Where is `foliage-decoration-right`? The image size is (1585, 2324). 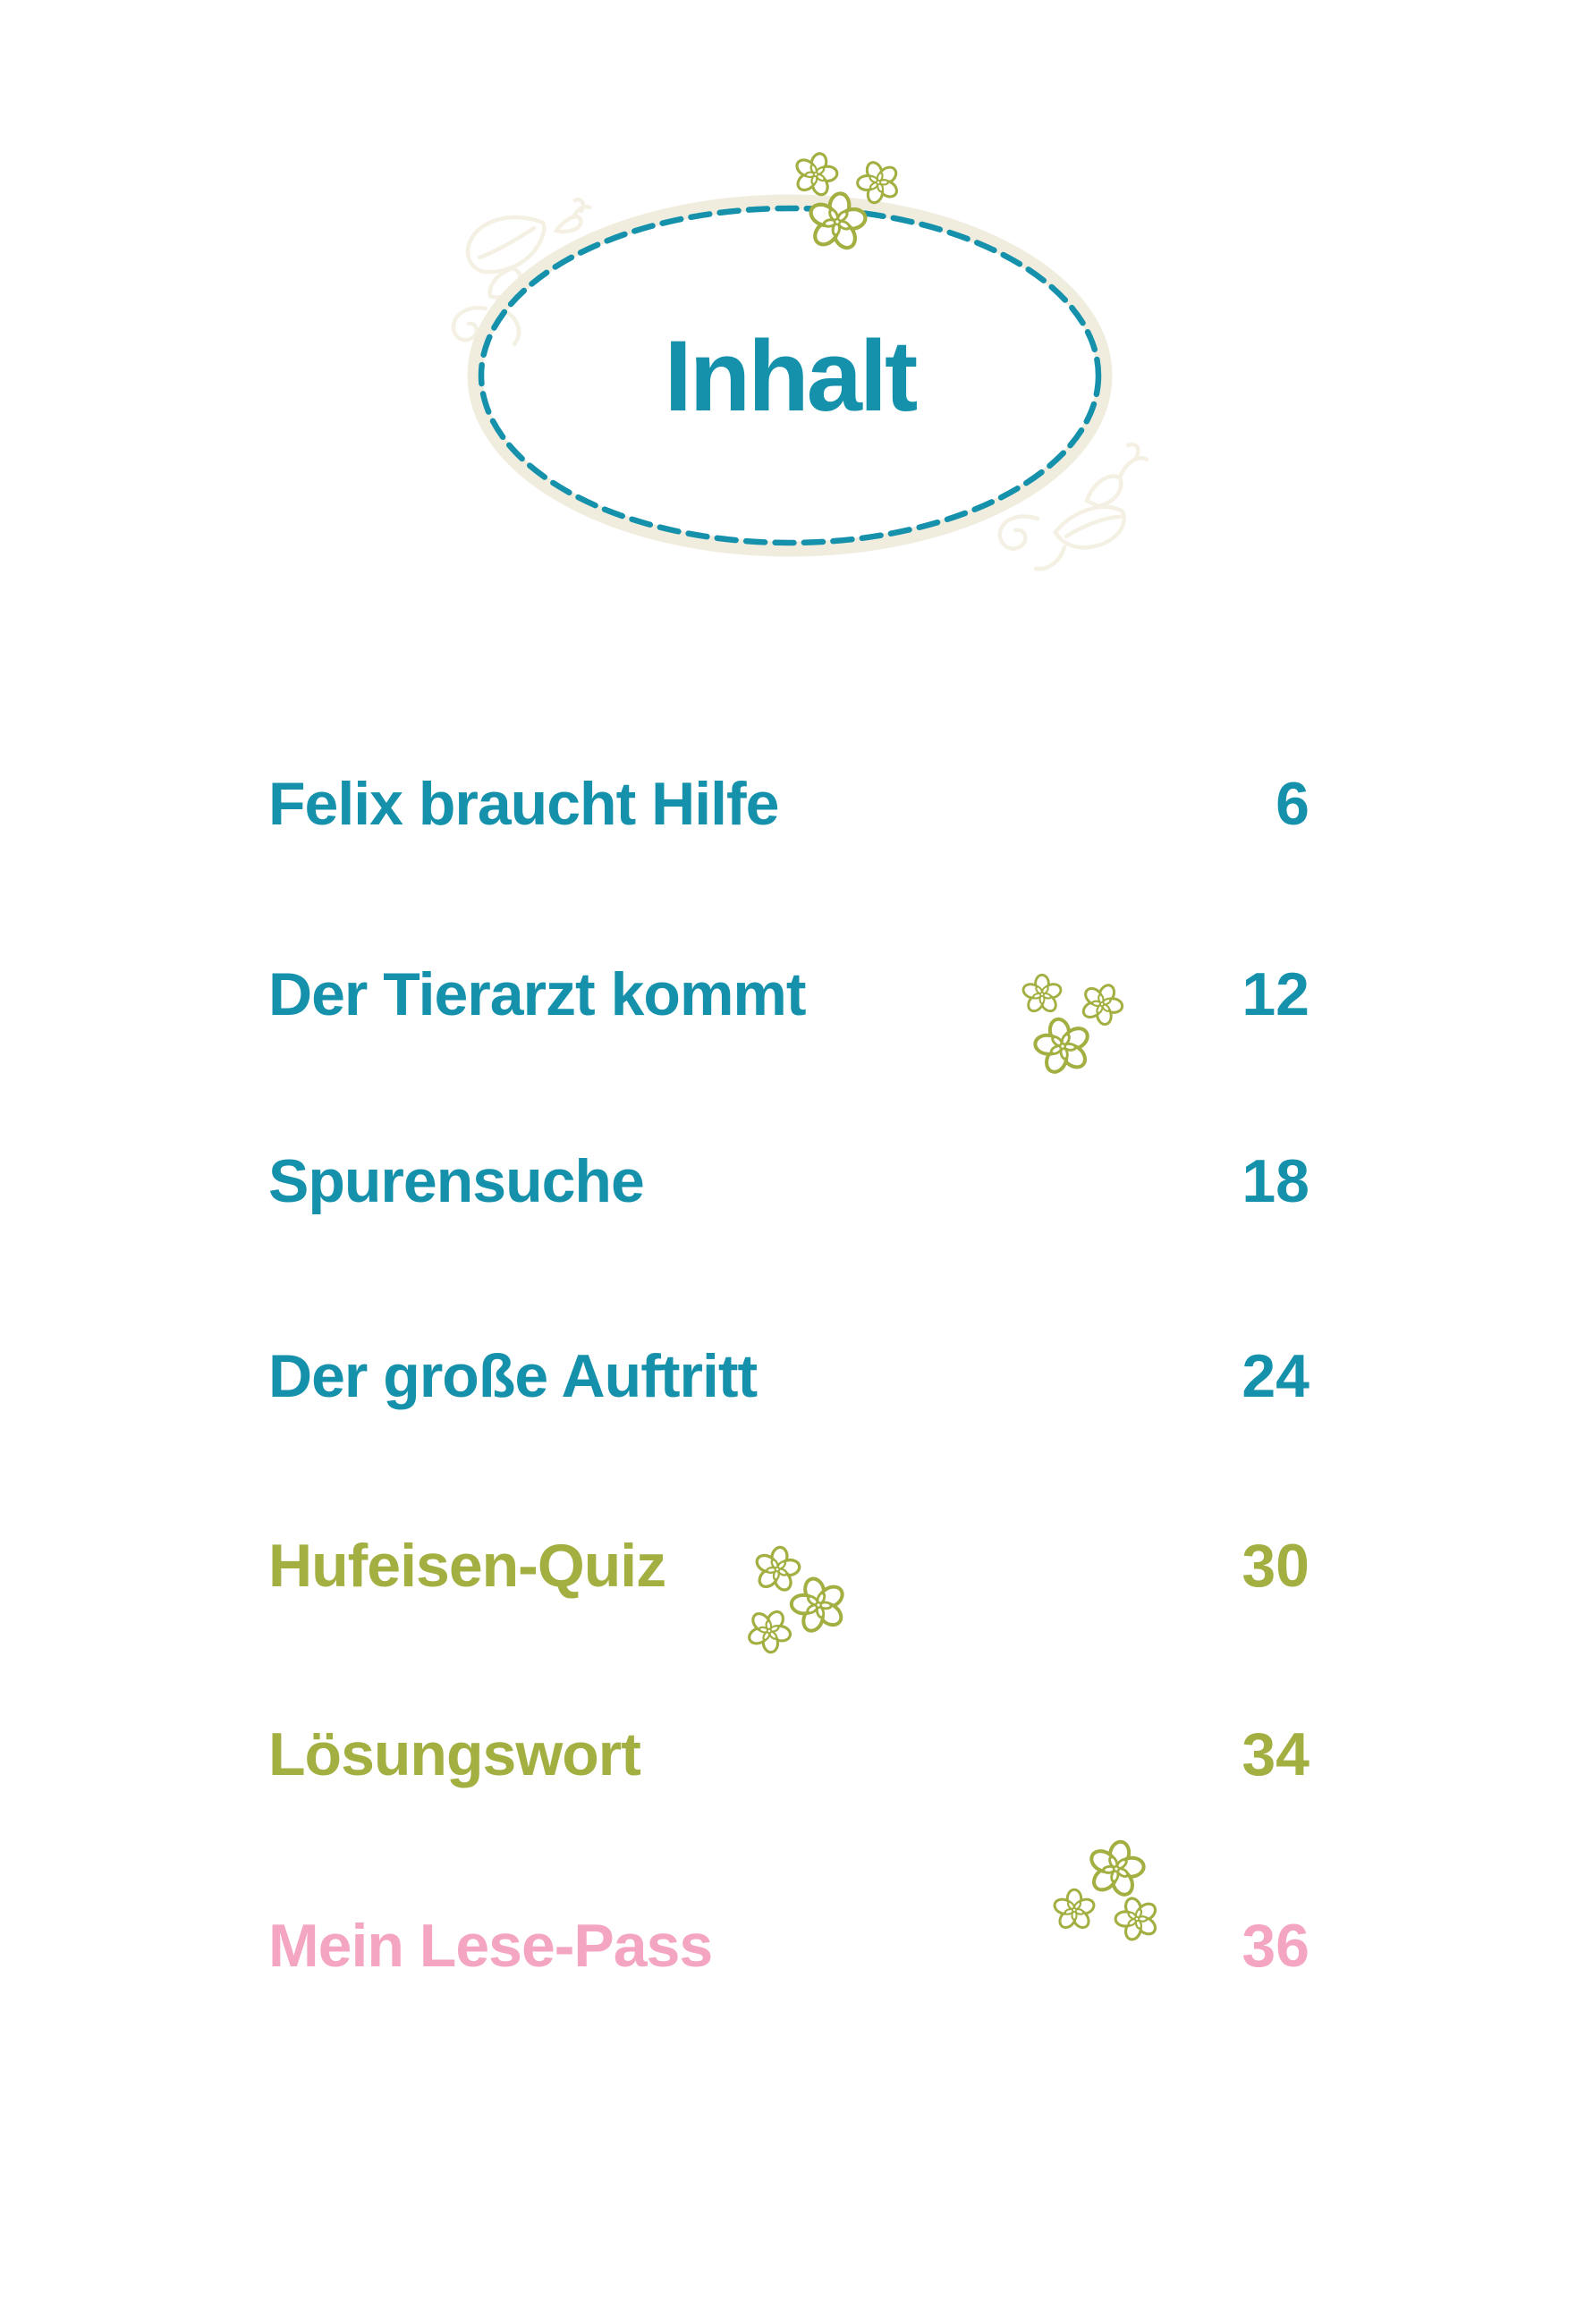
foliage-decoration-right is located at coordinates (1073, 506).